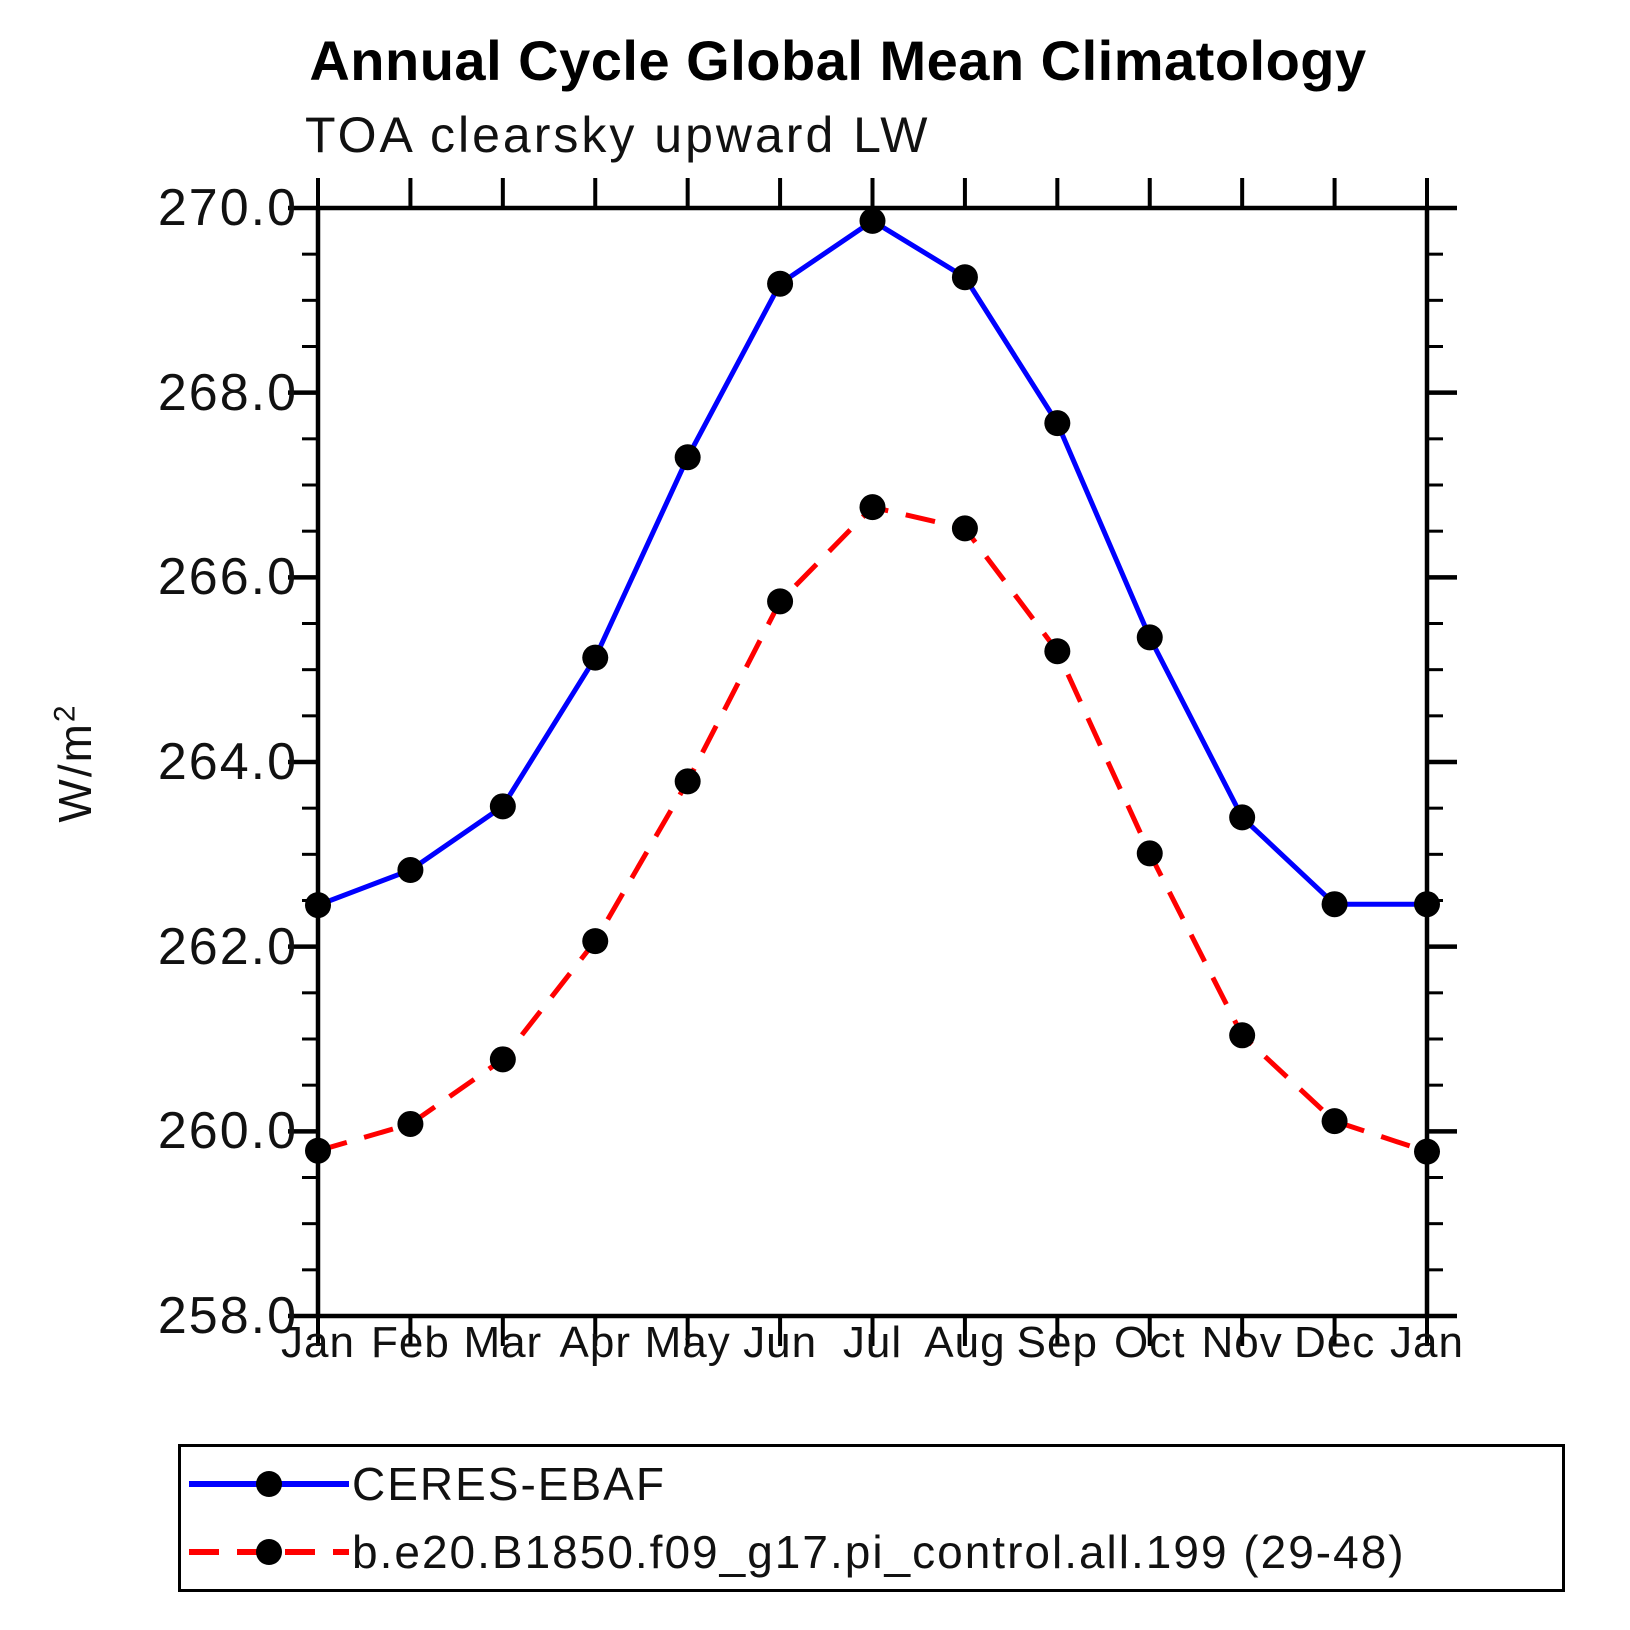 Image resolution: width=1630 pixels, height=1630 pixels. I want to click on chart-subtitle: TOA clearsky upward LW, so click(618, 135).